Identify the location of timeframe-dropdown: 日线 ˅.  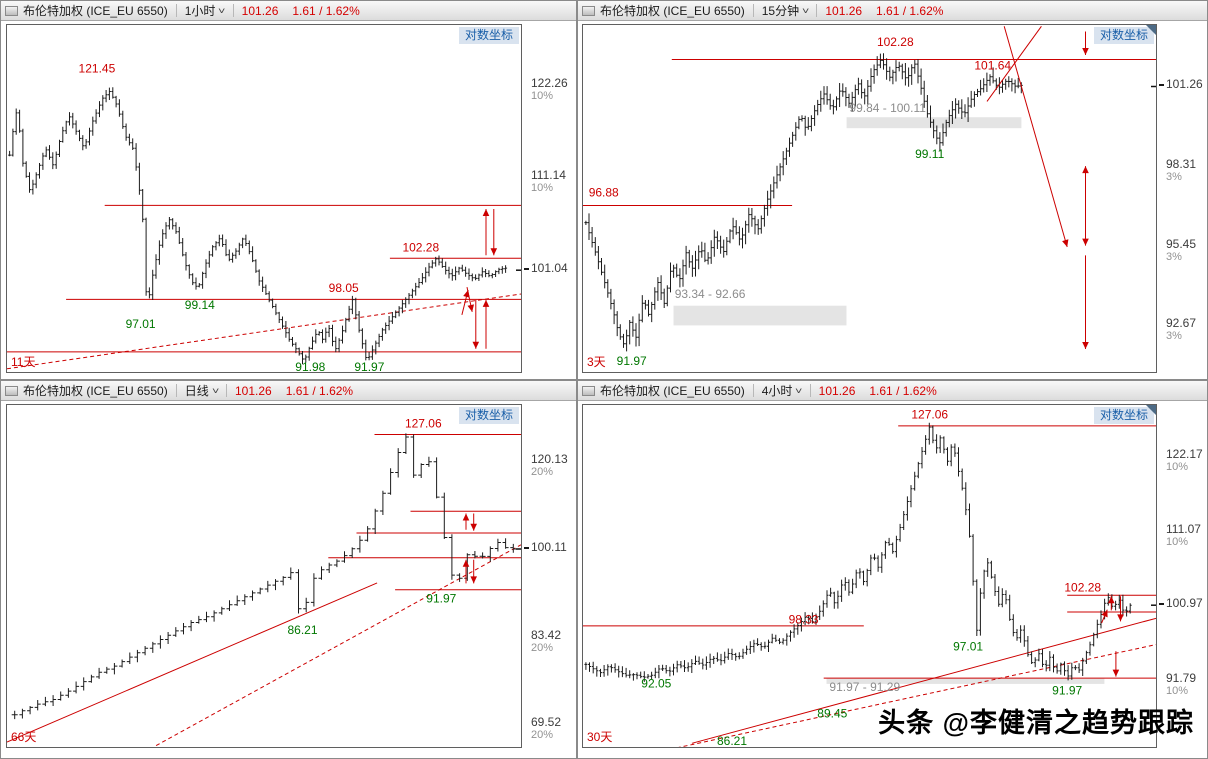
(202, 390).